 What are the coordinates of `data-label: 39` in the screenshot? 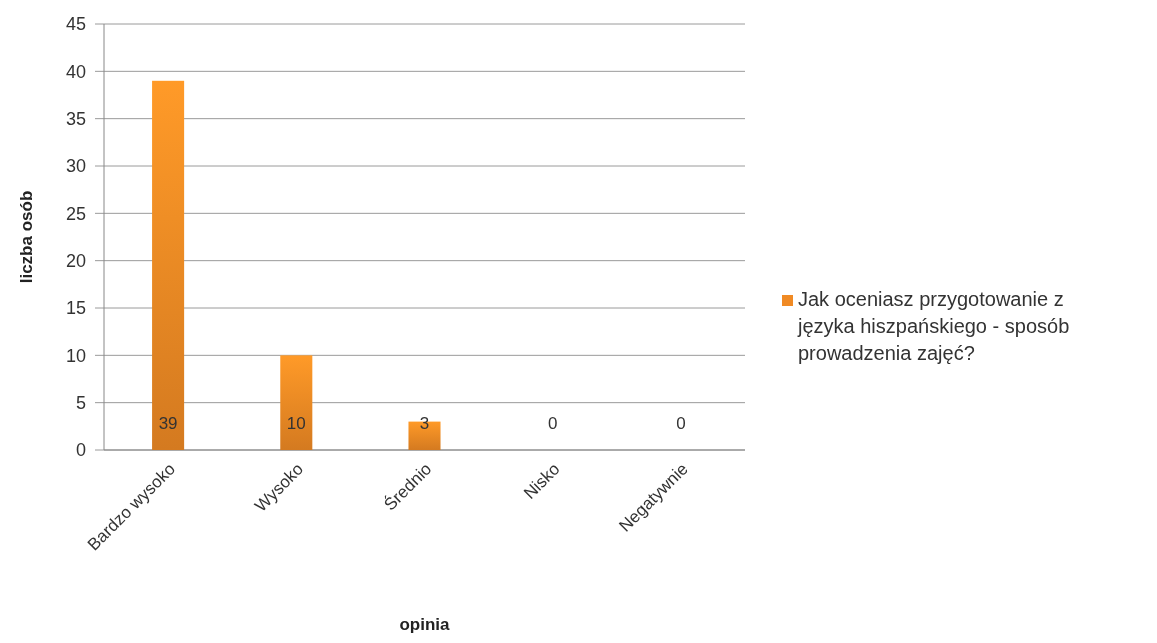 It's located at (168, 423).